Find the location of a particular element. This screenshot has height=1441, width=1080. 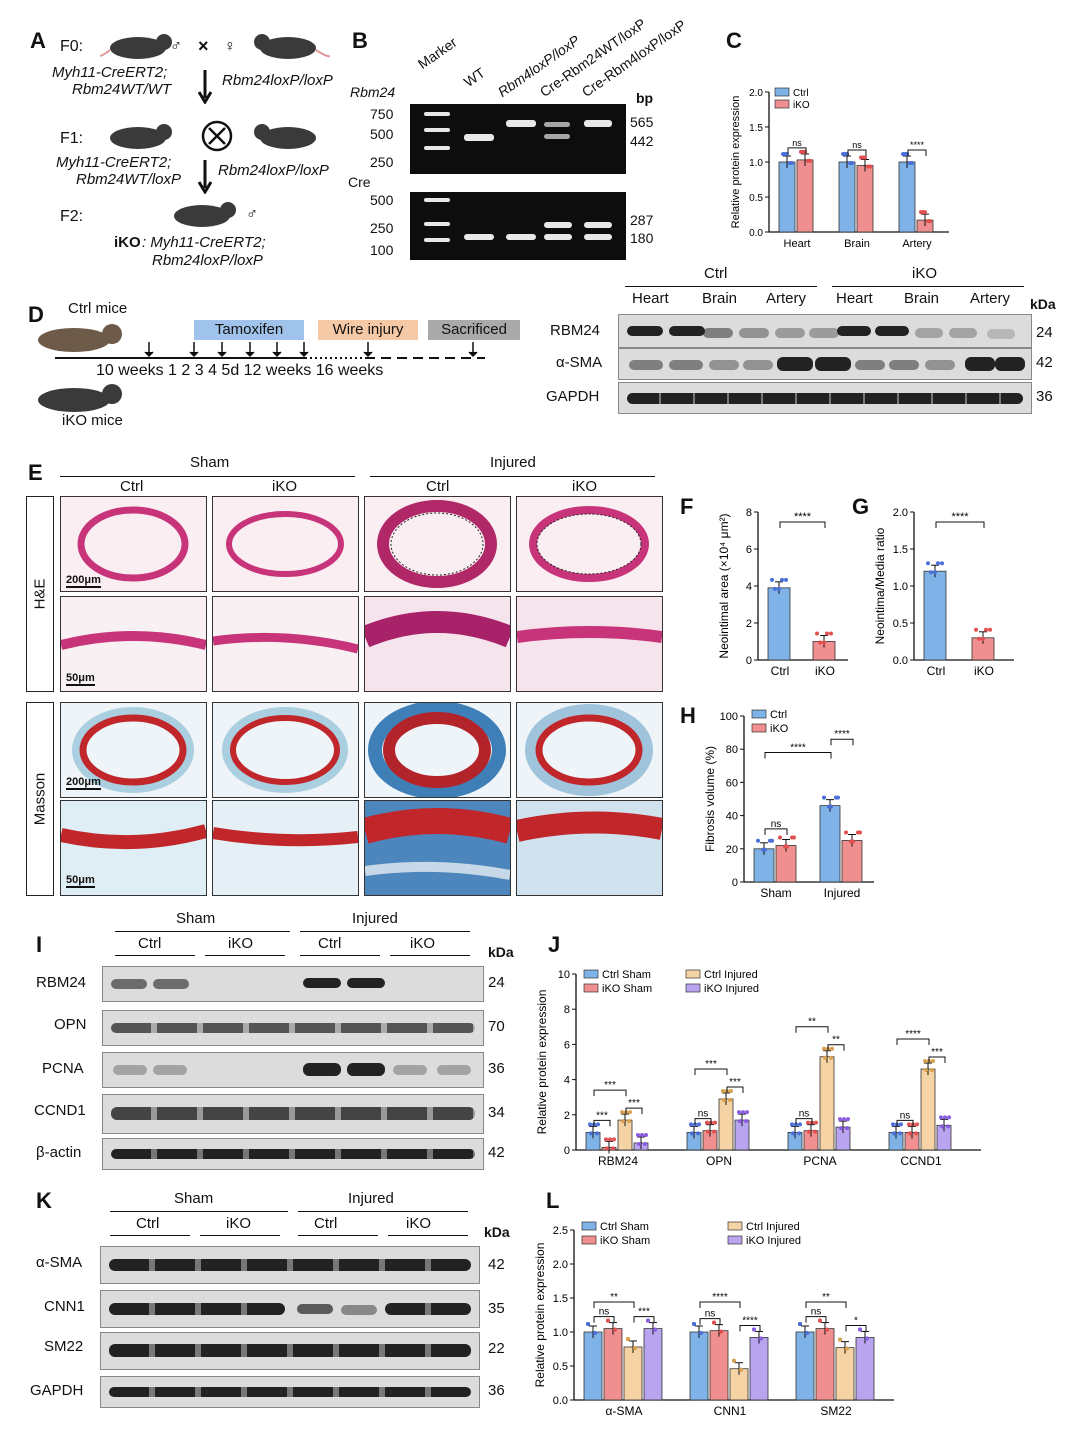

blot-image-pcna is located at coordinates (293, 1070).